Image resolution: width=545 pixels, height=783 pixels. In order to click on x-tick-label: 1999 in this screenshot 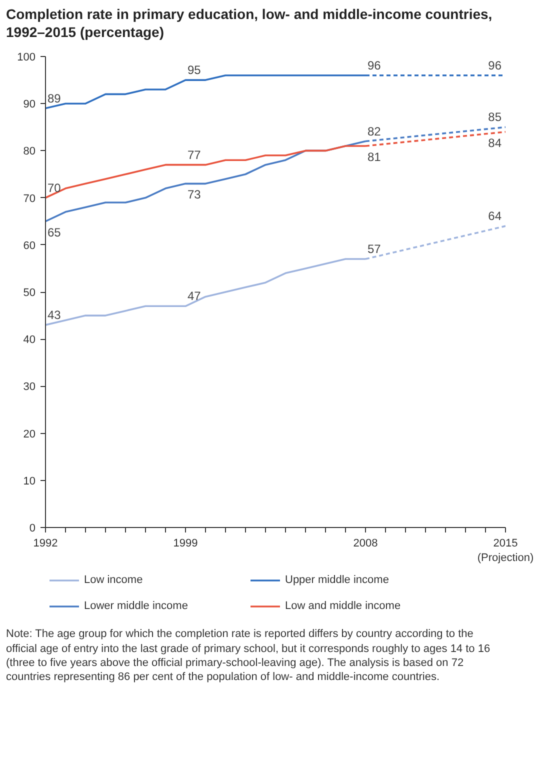, I will do `click(185, 544)`.